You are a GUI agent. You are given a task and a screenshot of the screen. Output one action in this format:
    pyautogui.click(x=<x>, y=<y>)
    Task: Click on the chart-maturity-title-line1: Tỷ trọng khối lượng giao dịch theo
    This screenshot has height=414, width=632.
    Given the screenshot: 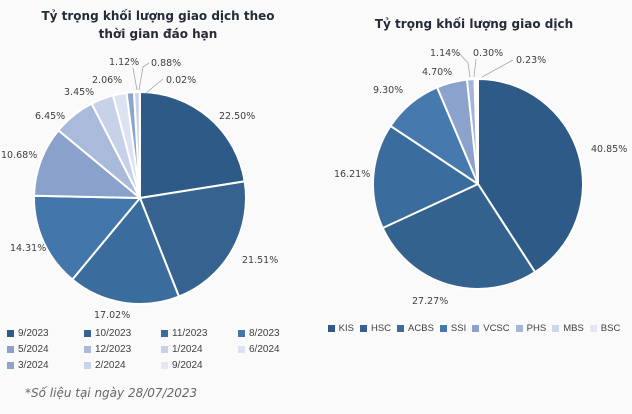 What is the action you would take?
    pyautogui.click(x=158, y=16)
    